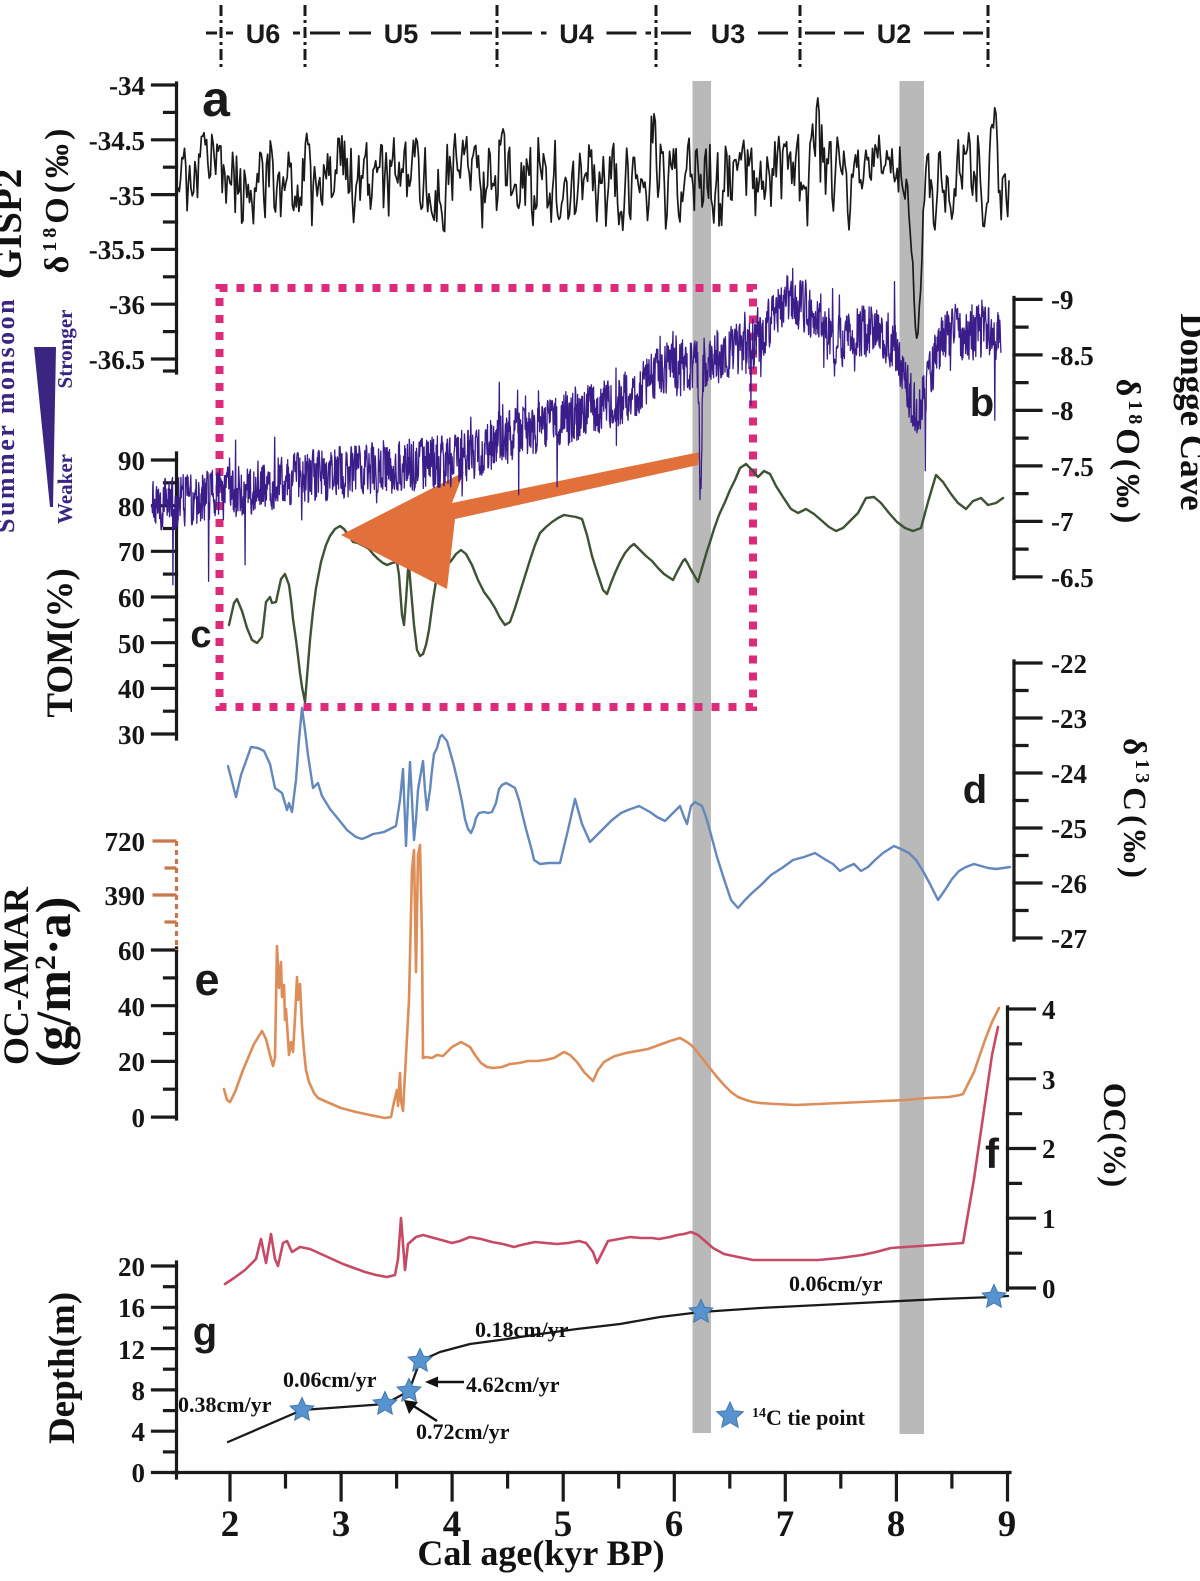 The width and height of the screenshot is (1200, 1581). What do you see at coordinates (809, 1417) in the screenshot?
I see `svg-text: 14C tie point` at bounding box center [809, 1417].